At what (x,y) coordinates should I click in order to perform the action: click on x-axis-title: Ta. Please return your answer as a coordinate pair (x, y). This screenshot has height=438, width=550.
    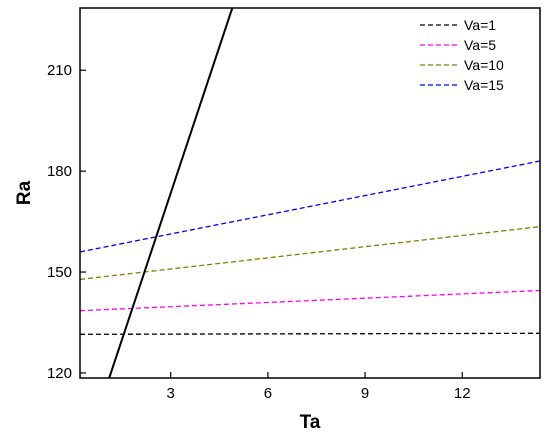
    Looking at the image, I should click on (310, 422).